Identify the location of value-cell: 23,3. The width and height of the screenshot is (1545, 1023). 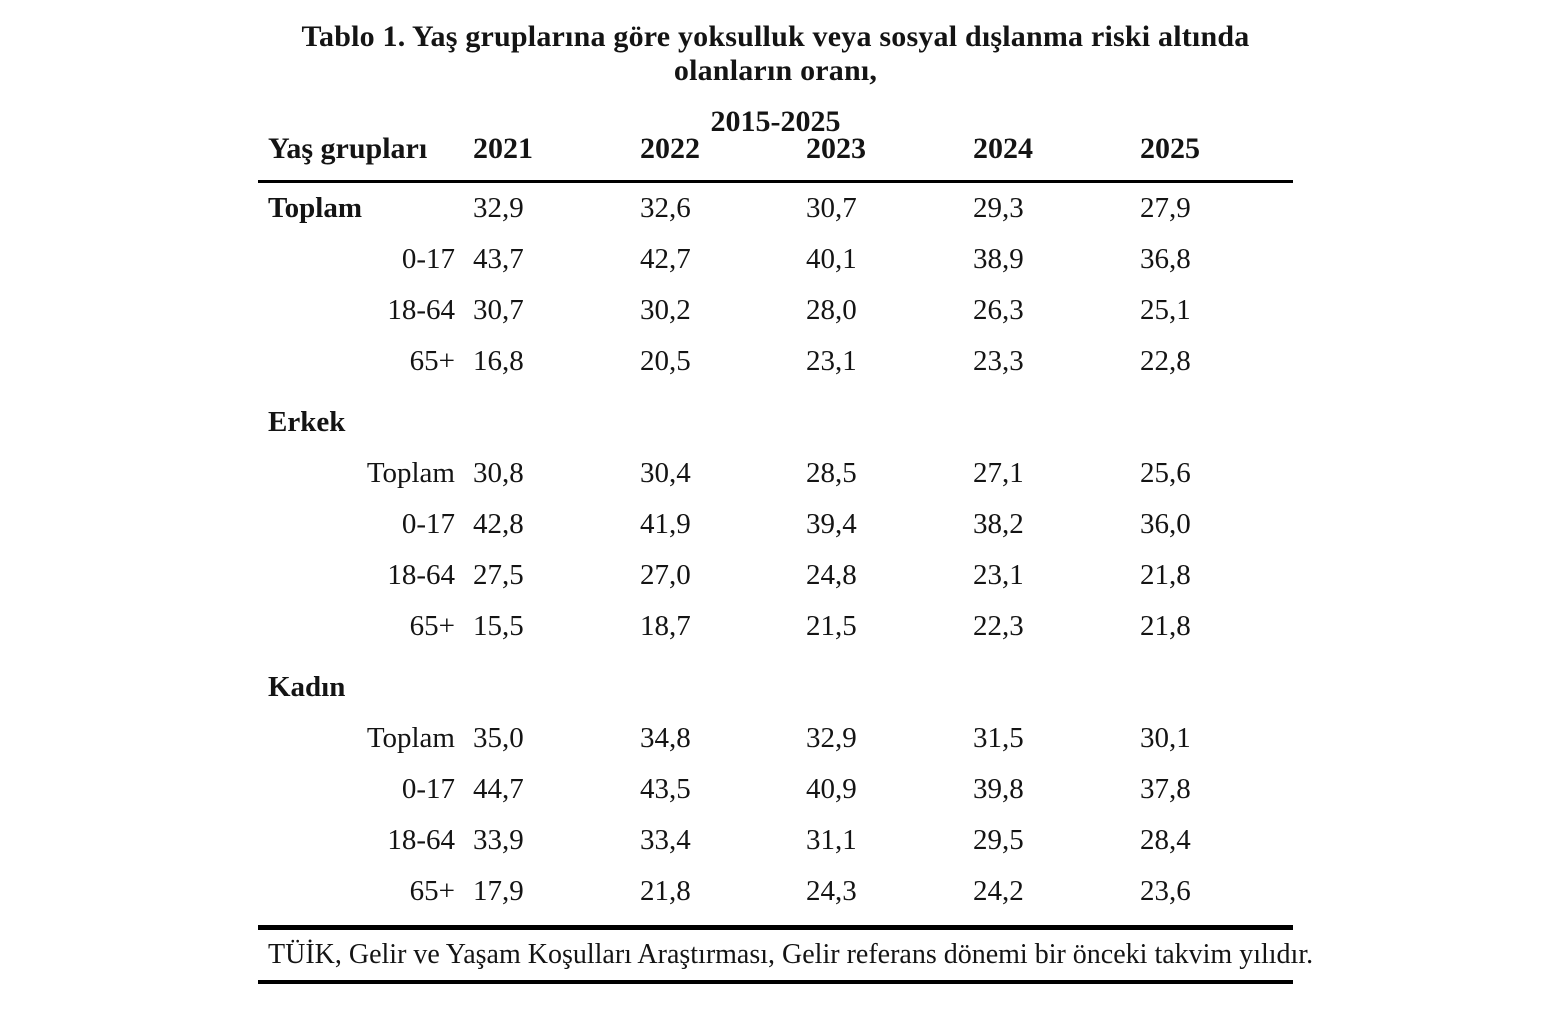
(998, 361).